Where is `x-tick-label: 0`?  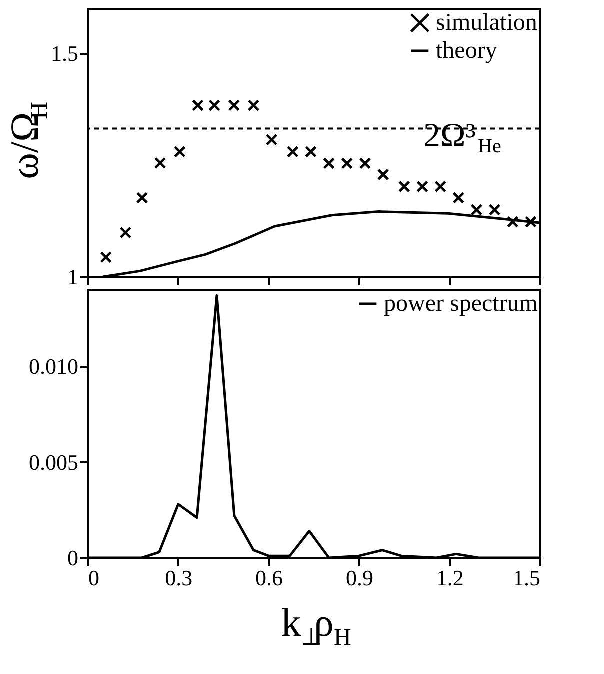 x-tick-label: 0 is located at coordinates (94, 578).